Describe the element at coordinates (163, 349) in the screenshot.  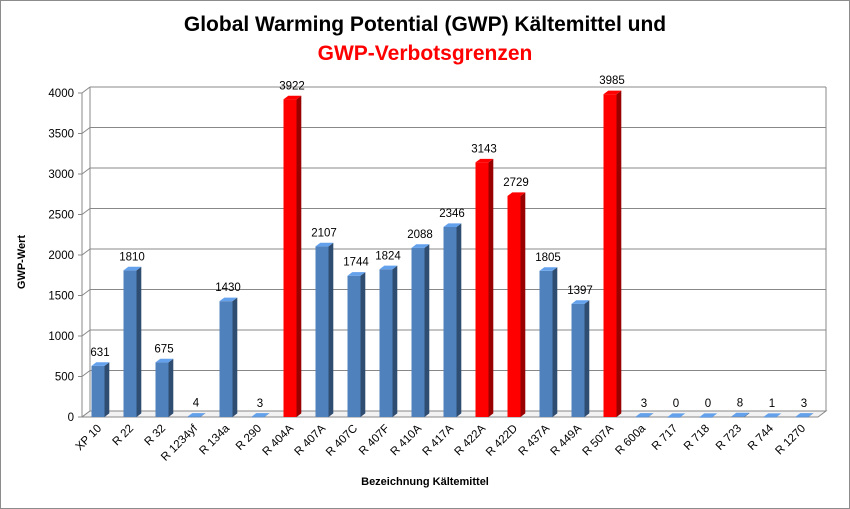
I see `data-label: 675` at that location.